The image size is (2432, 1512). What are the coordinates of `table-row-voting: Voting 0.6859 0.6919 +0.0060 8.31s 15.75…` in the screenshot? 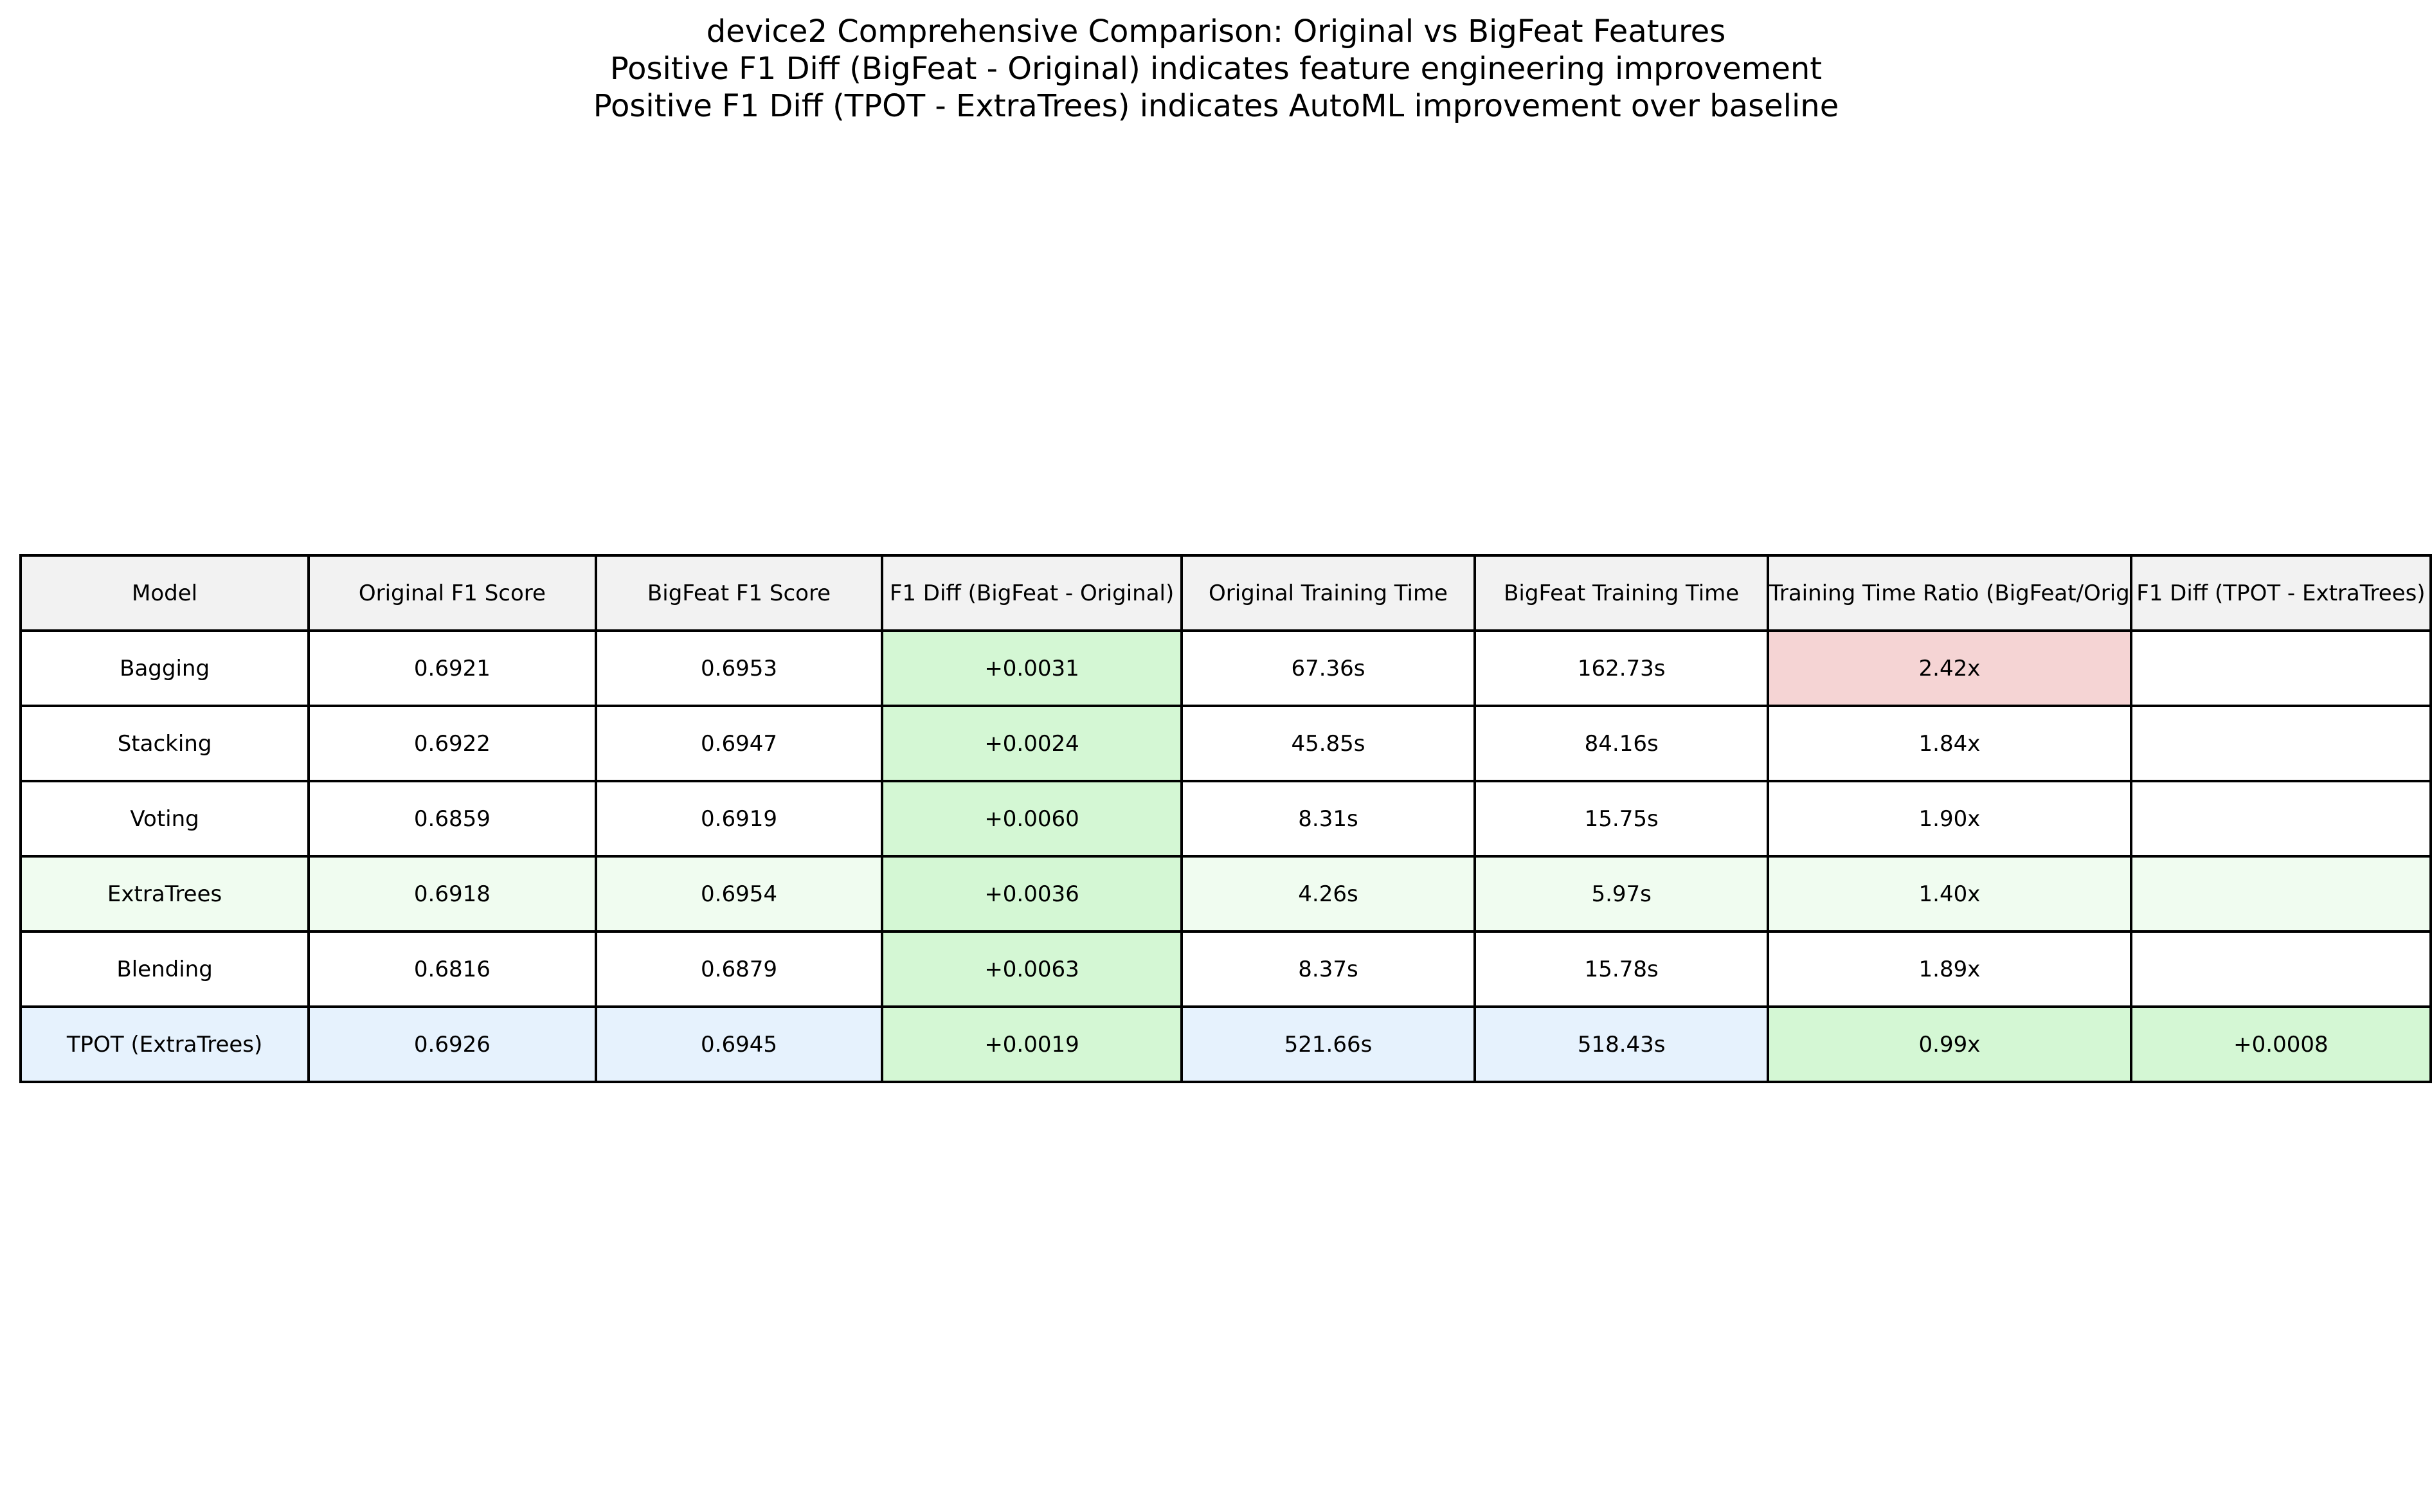 It's located at (1225, 819).